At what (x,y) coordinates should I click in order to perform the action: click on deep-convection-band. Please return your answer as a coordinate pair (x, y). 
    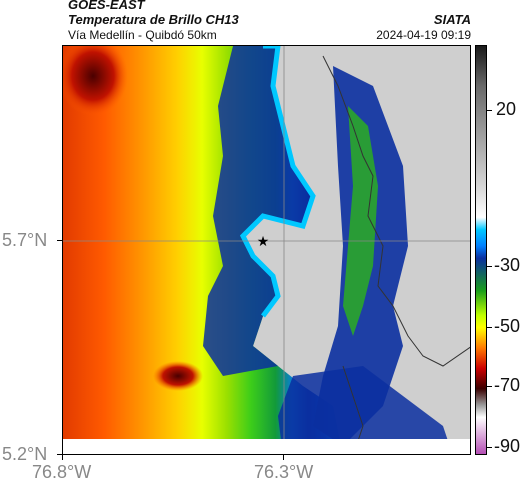
    Looking at the image, I should click on (258, 211).